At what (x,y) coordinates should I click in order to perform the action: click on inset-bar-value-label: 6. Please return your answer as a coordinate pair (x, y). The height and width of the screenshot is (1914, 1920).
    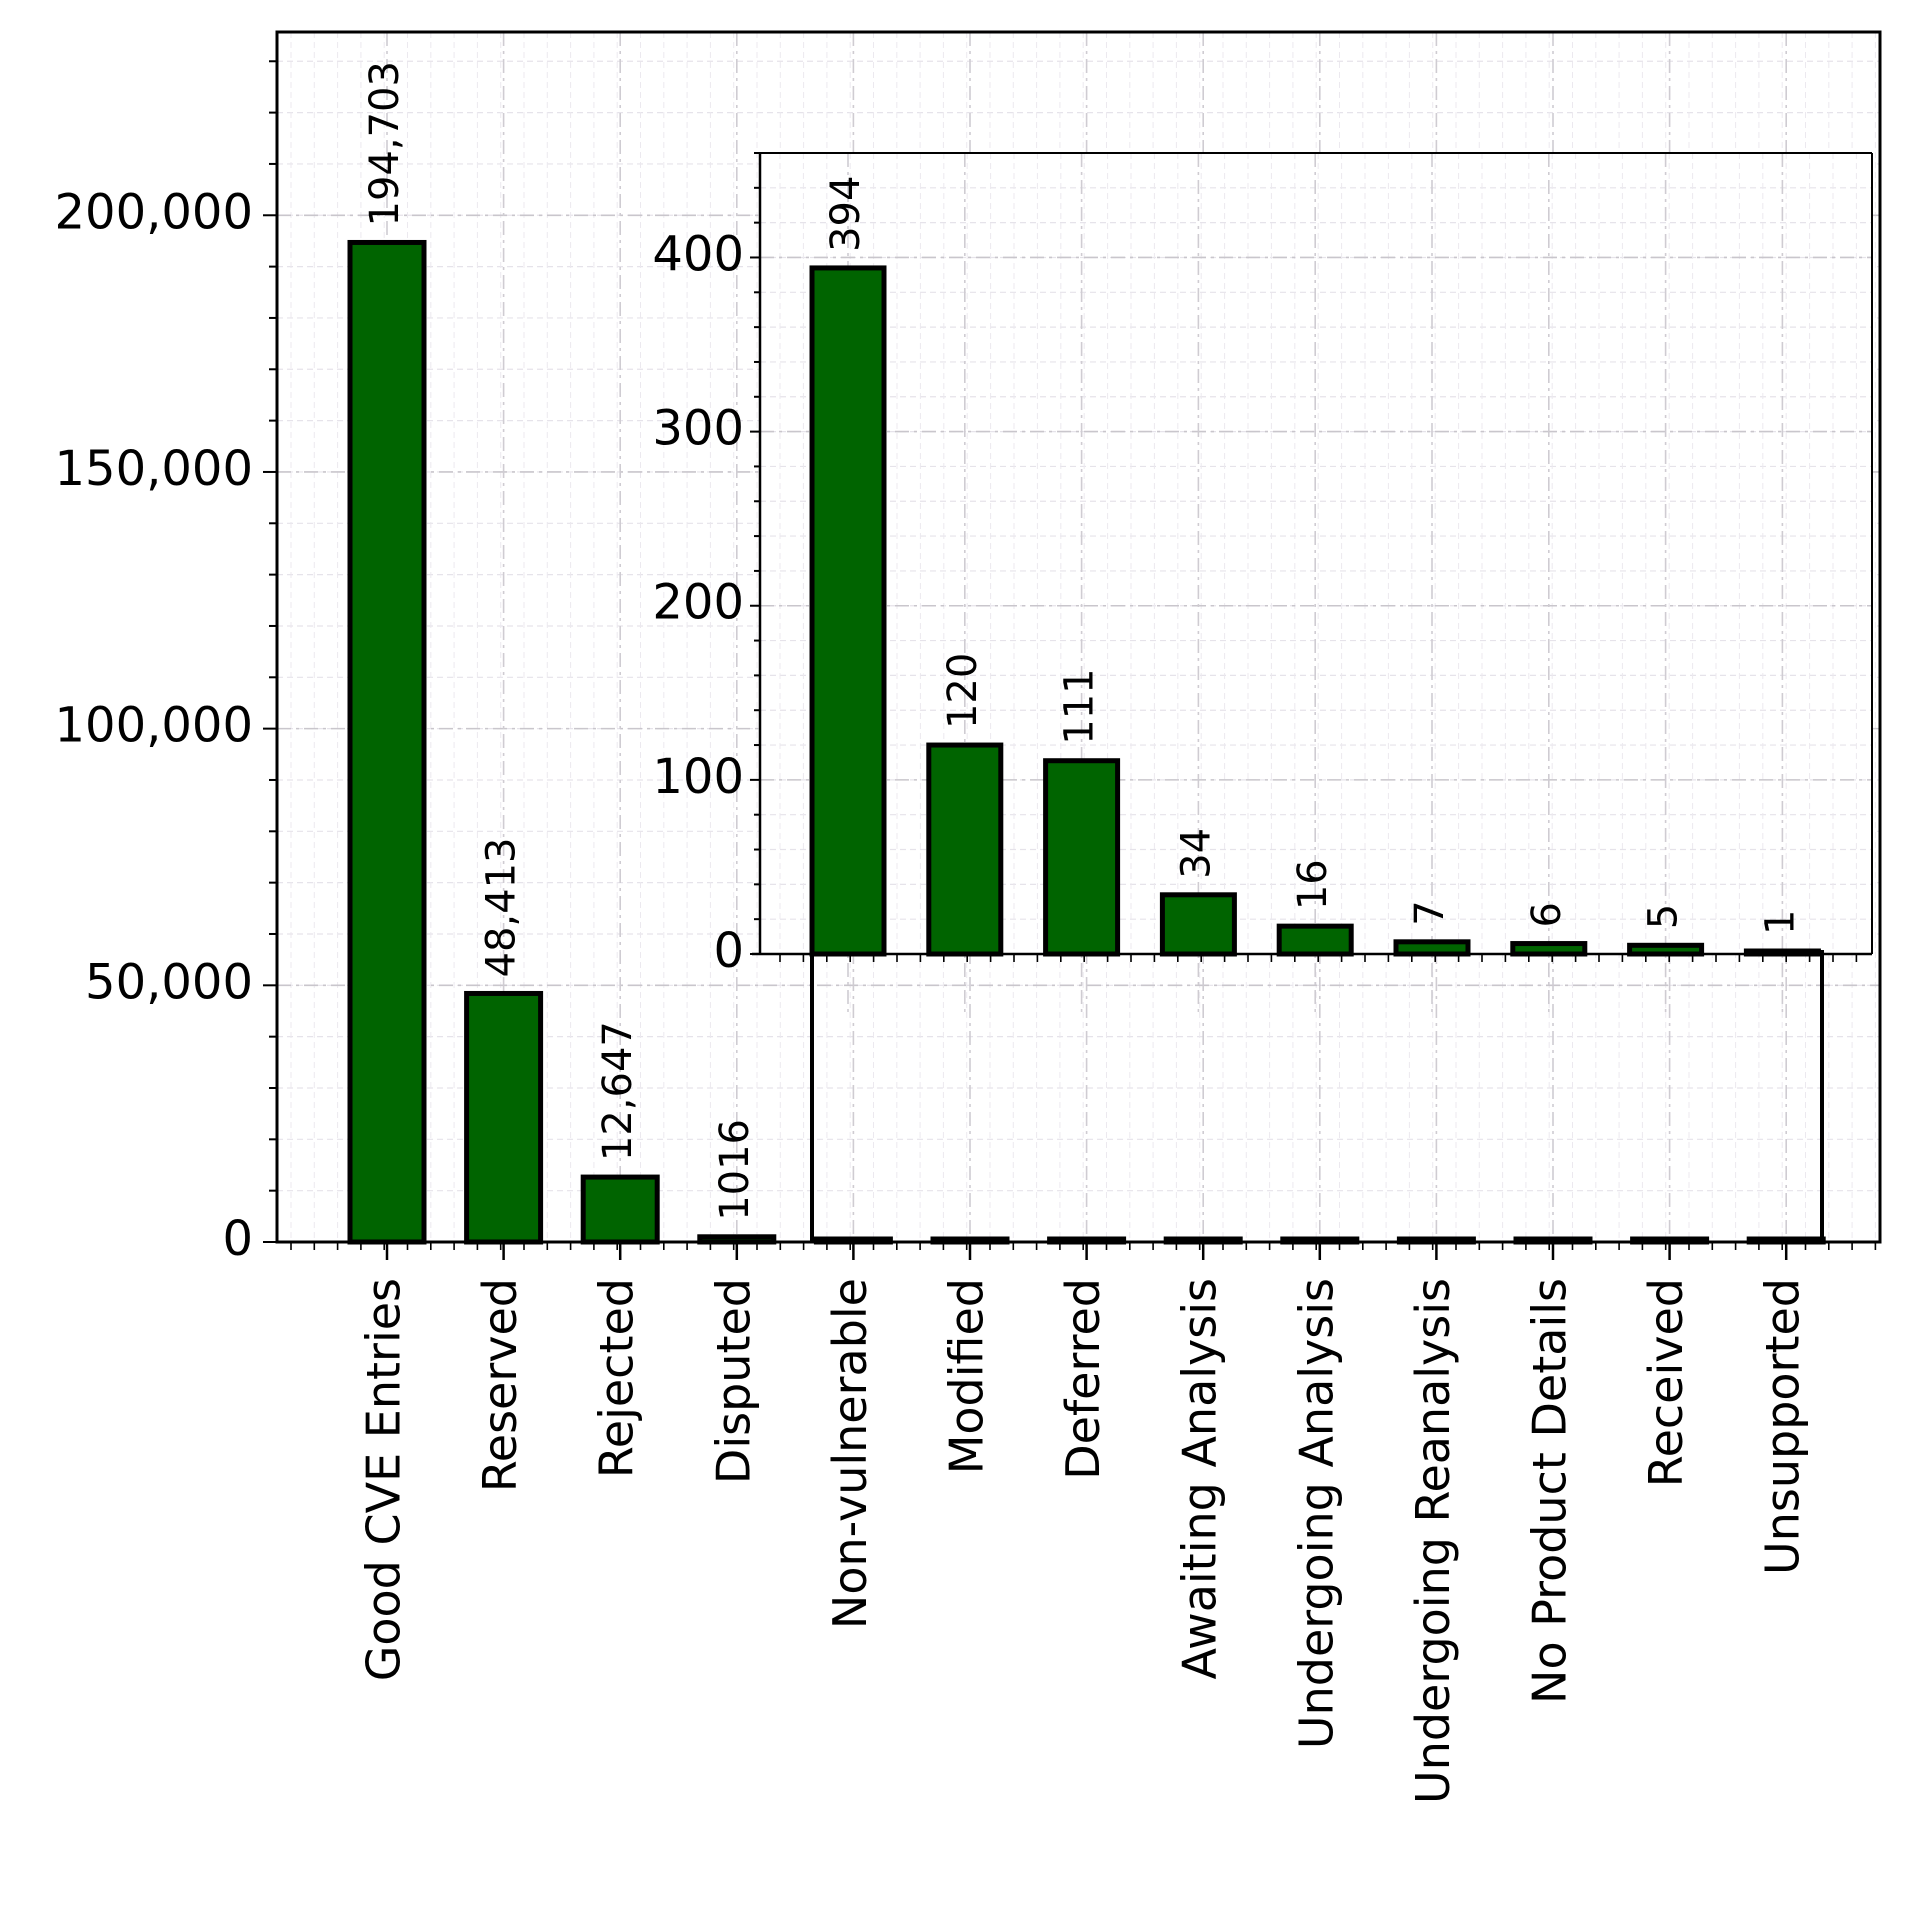
    Looking at the image, I should click on (1547, 914).